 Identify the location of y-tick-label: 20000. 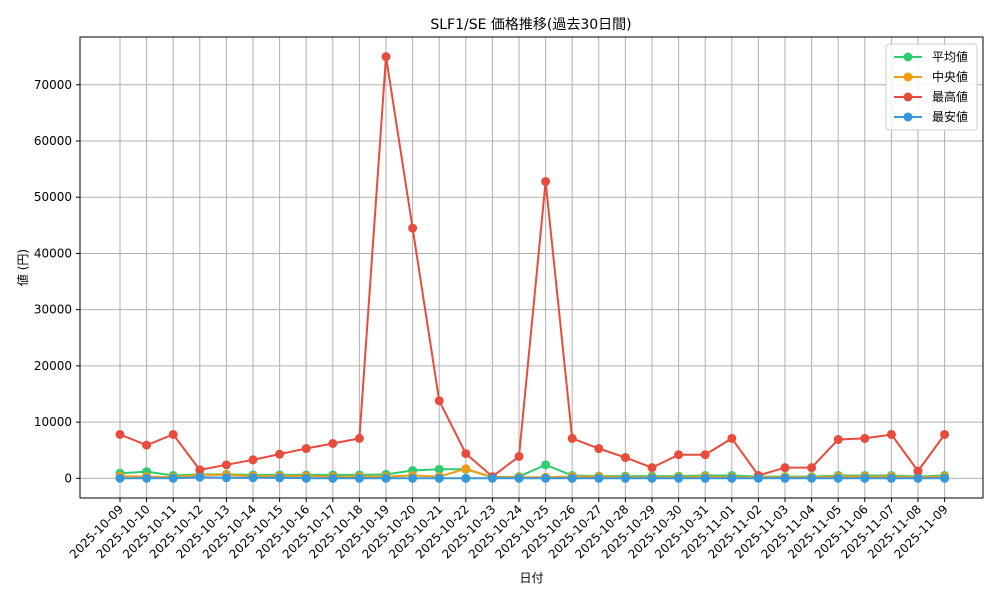
(53, 366).